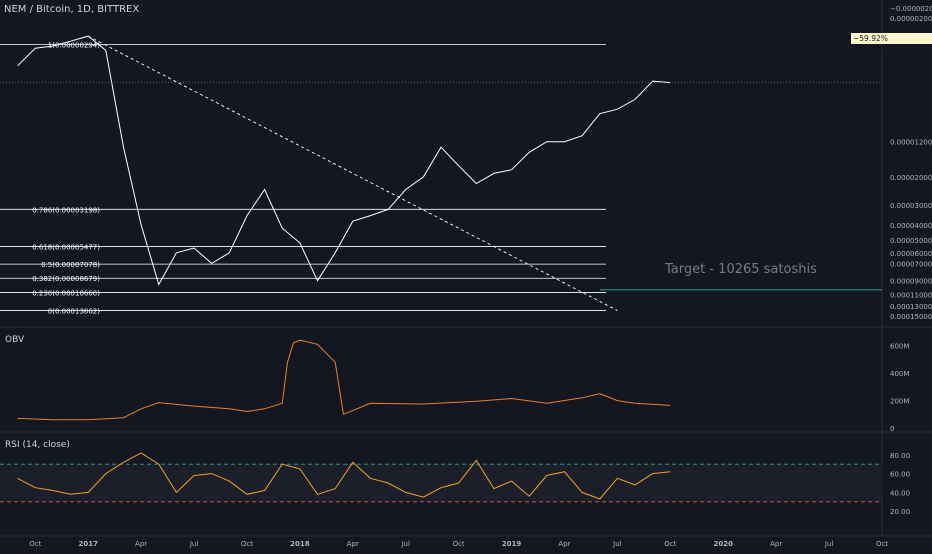 This screenshot has height=554, width=932. I want to click on price-axis-tick: 0.00002000, so click(911, 178).